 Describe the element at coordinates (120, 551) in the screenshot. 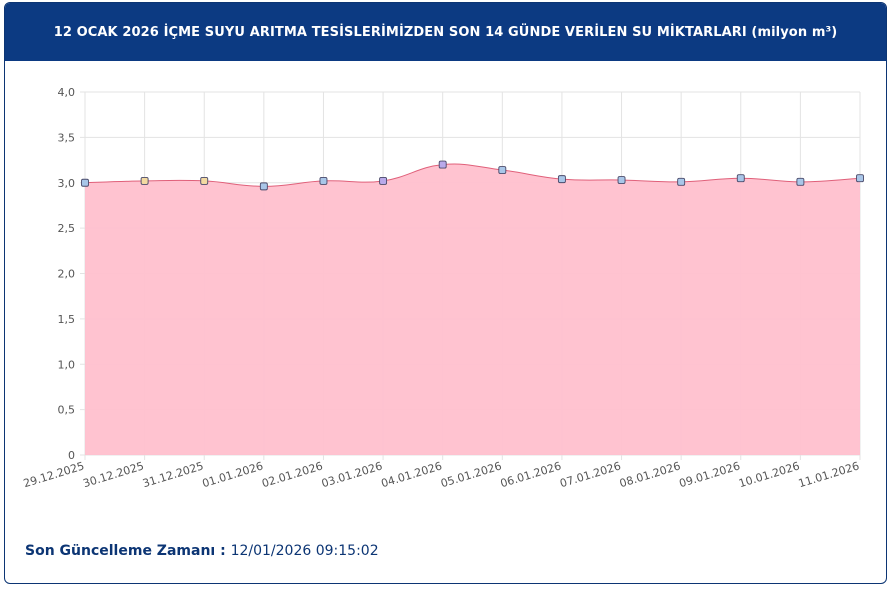

I see `last-update-label: Son Güncelleme Zamanı` at that location.